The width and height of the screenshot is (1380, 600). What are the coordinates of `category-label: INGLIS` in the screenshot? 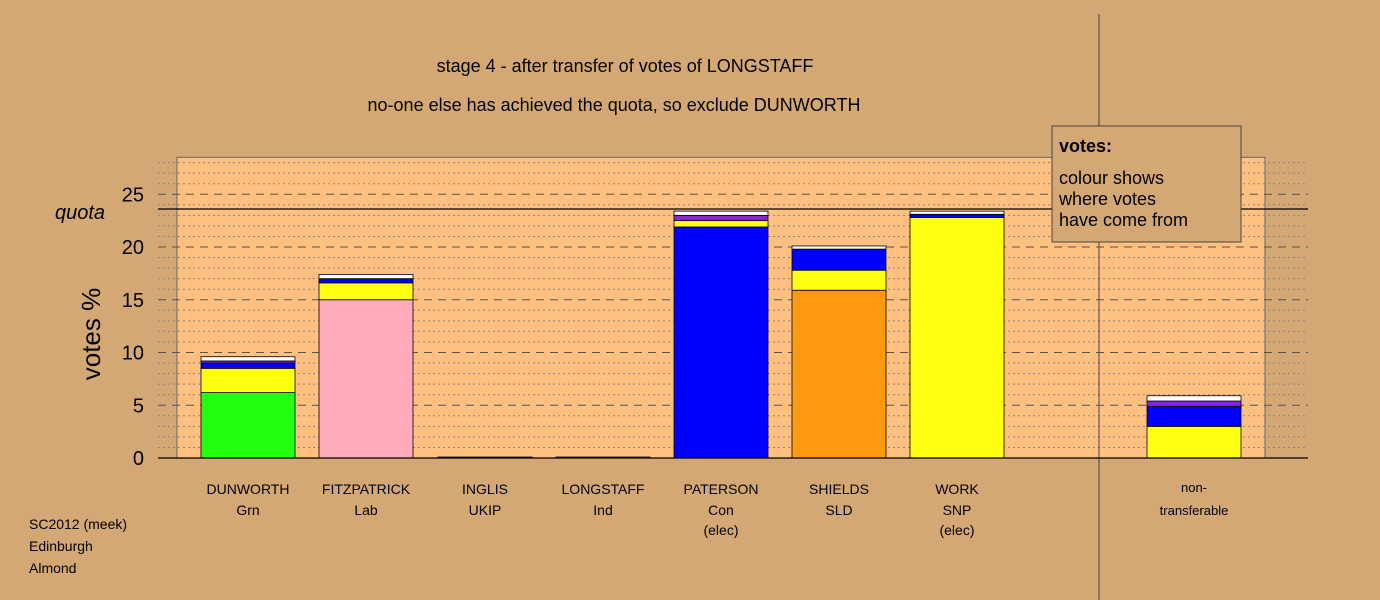 It's located at (485, 489).